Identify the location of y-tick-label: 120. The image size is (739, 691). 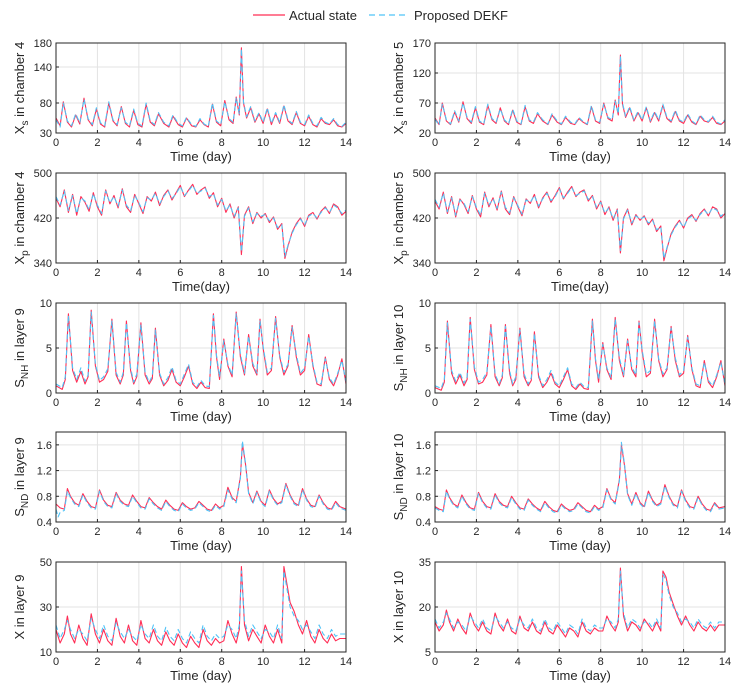
(422, 74).